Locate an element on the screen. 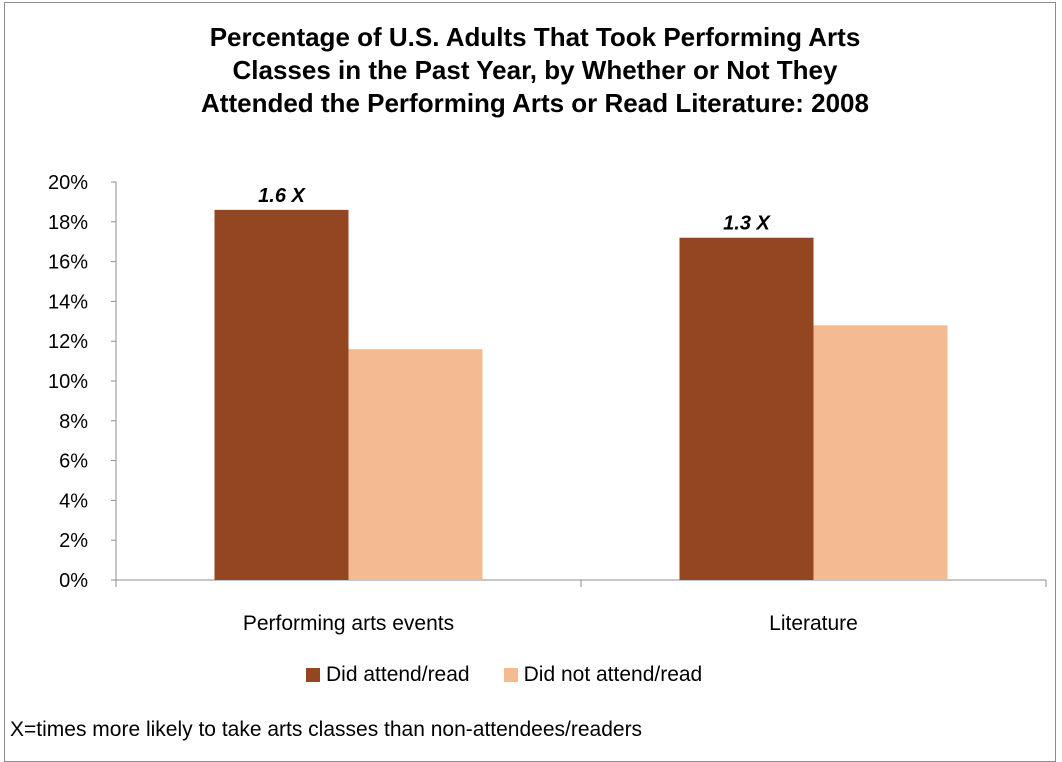 This screenshot has height=762, width=1062. bar-annotation: 1.3 X is located at coordinates (747, 224).